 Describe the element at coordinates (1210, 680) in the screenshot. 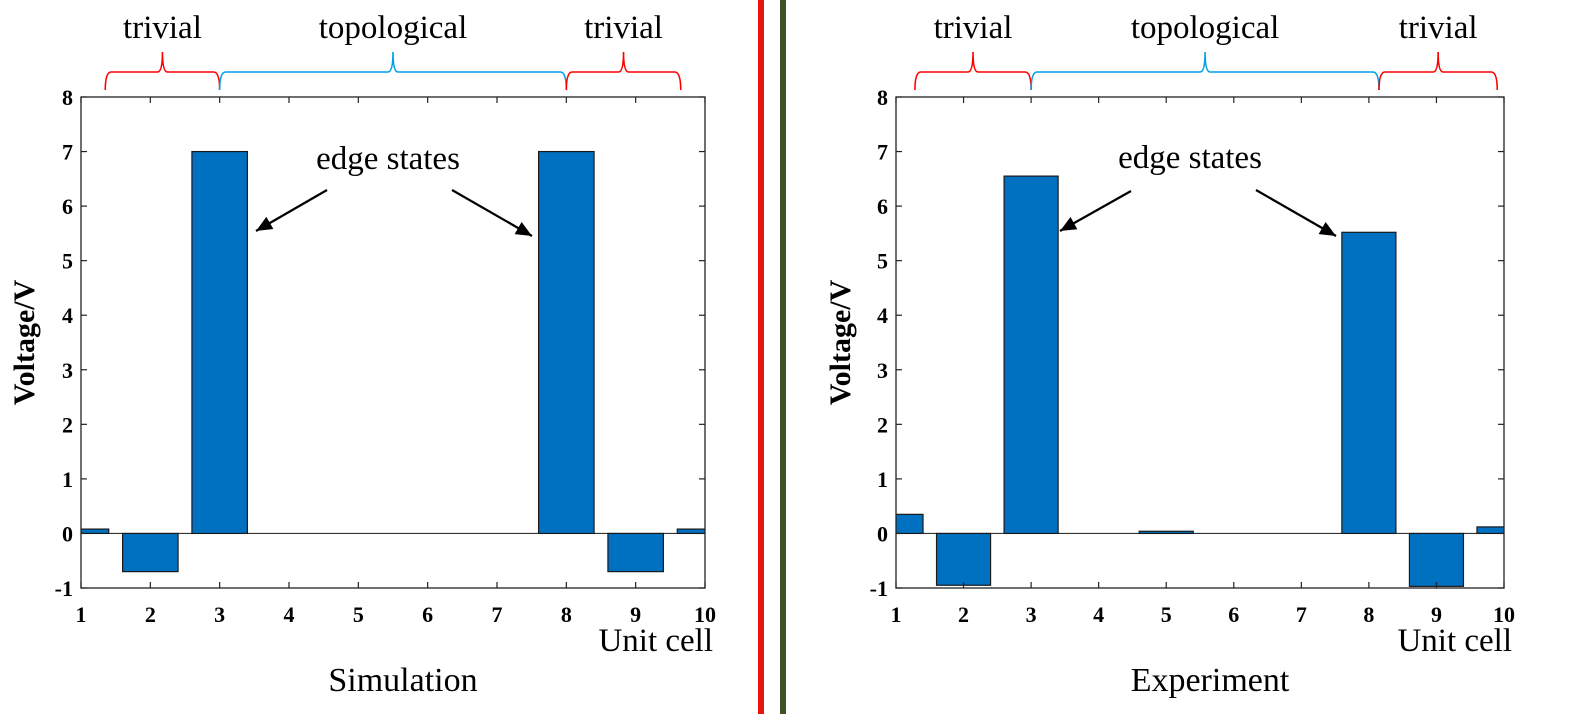

I see `panel-caption: Experiment` at that location.